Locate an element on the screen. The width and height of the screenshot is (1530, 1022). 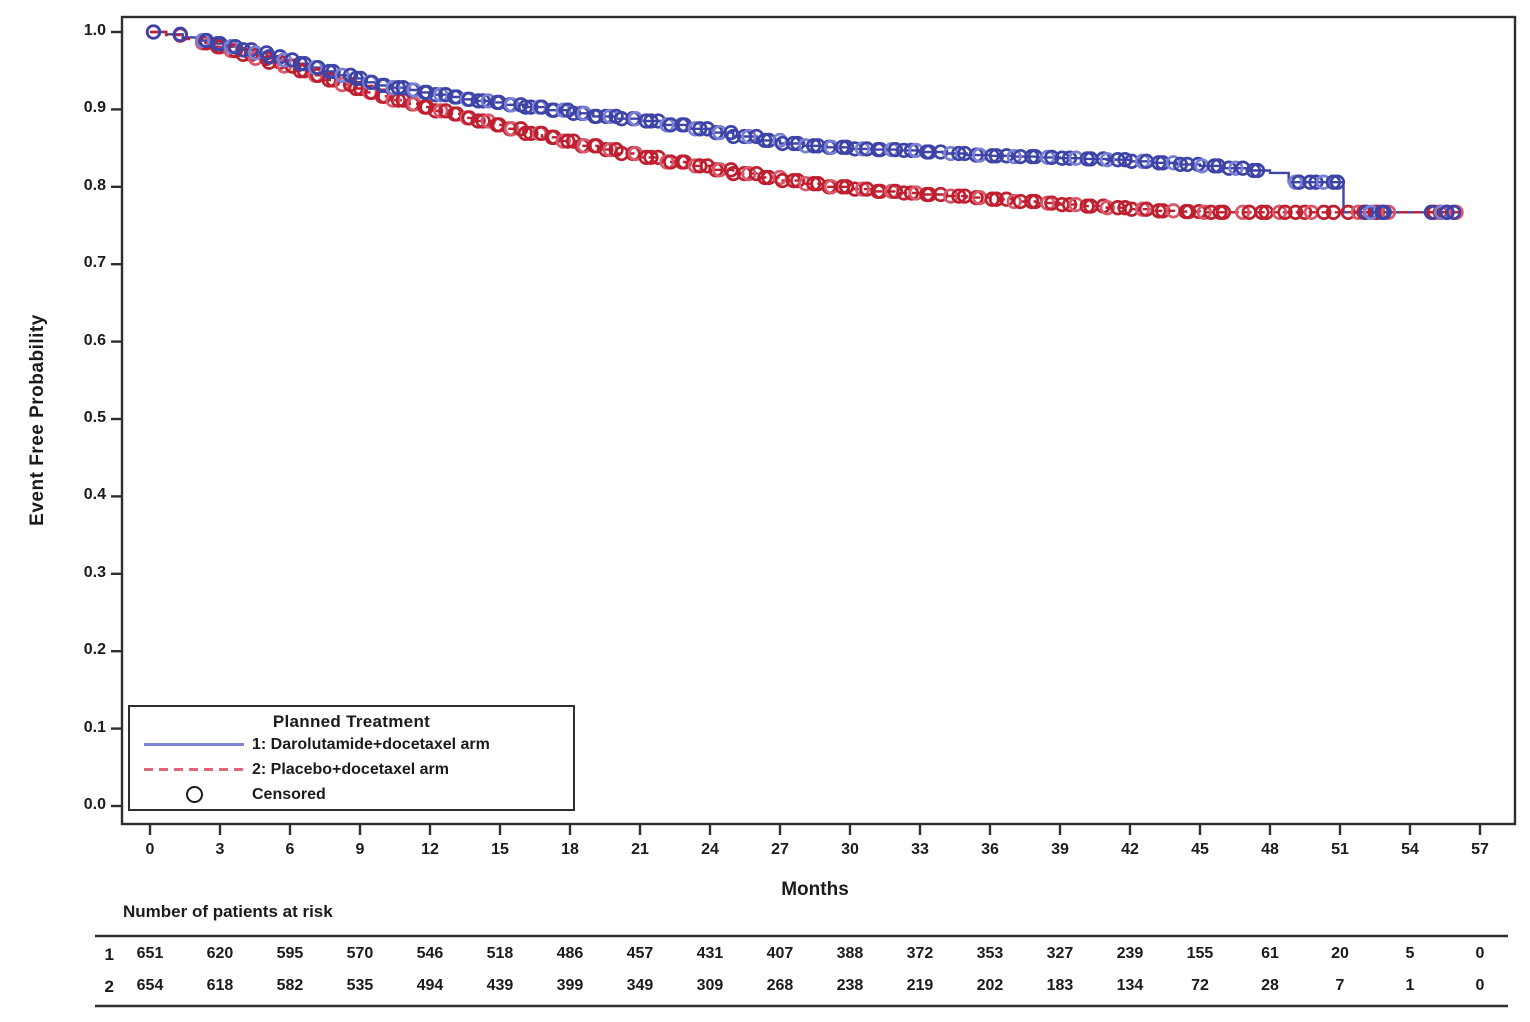
risk-value: 388 is located at coordinates (850, 953).